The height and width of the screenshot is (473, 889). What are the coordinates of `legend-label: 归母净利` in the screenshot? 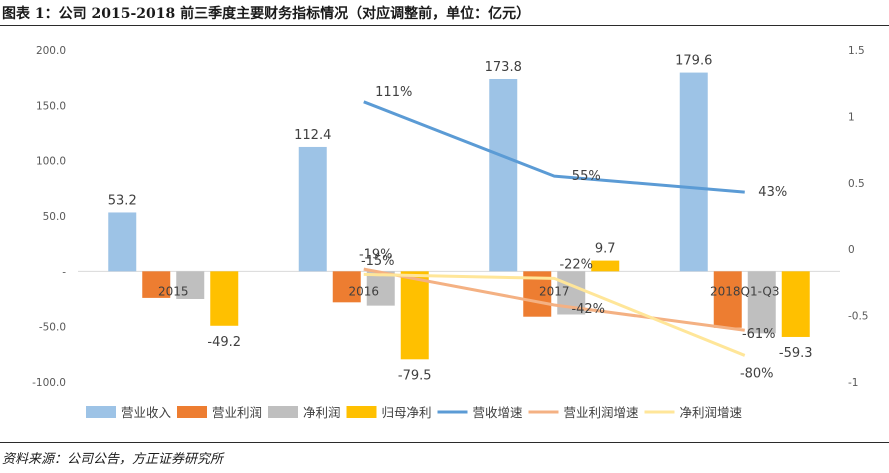 It's located at (407, 412).